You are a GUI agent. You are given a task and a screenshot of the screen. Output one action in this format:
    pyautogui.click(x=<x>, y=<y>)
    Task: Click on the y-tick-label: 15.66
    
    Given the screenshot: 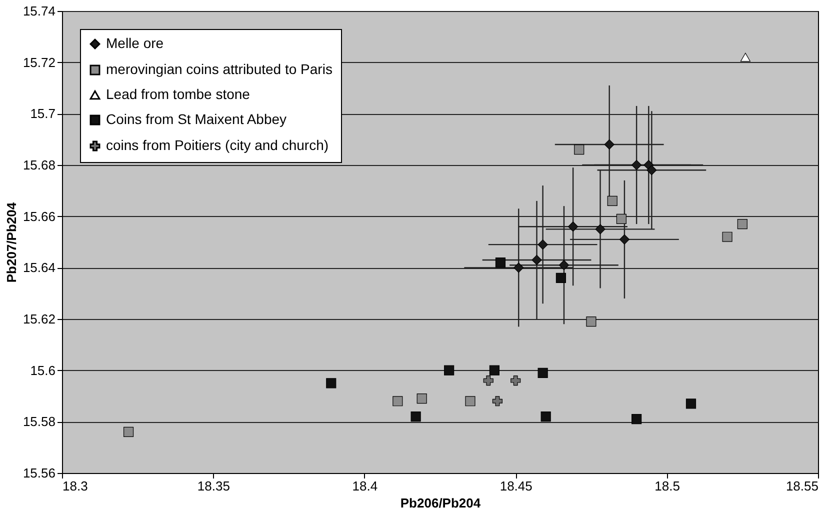 What is the action you would take?
    pyautogui.click(x=39, y=216)
    